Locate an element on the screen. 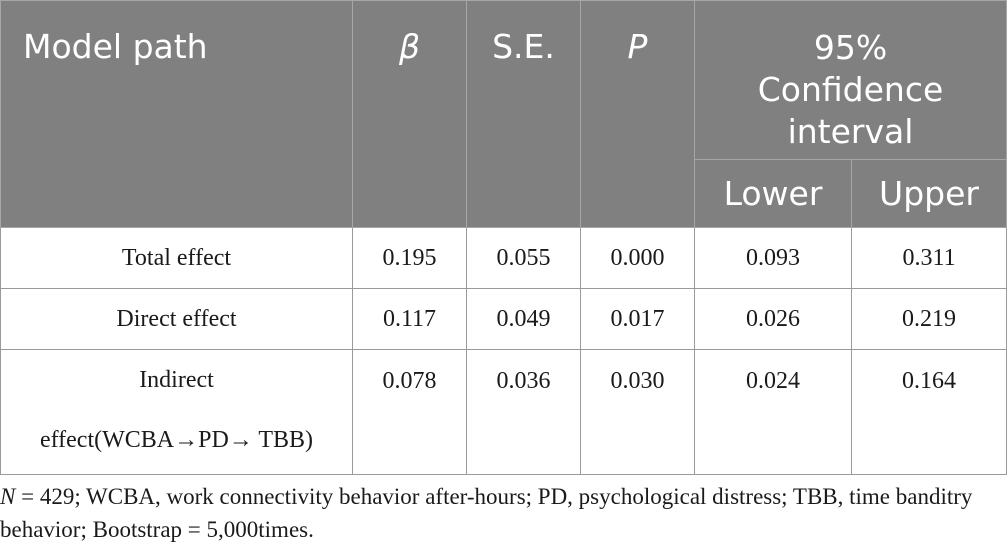  footnote-n-symbol: N is located at coordinates (8, 496).